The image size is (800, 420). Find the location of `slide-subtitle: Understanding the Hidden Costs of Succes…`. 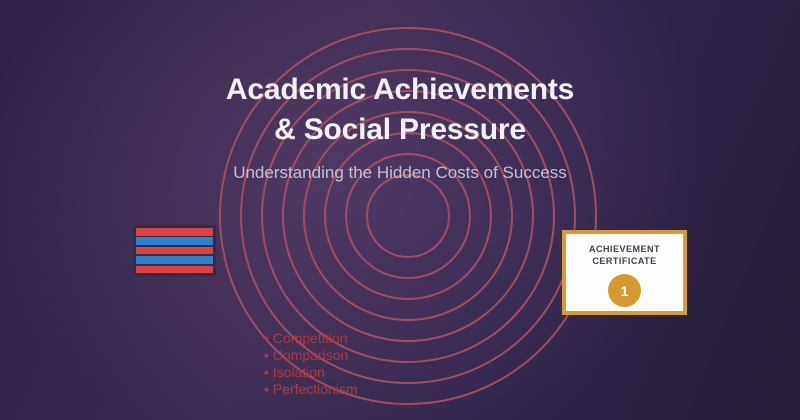

slide-subtitle: Understanding the Hidden Costs of Succes… is located at coordinates (400, 172).